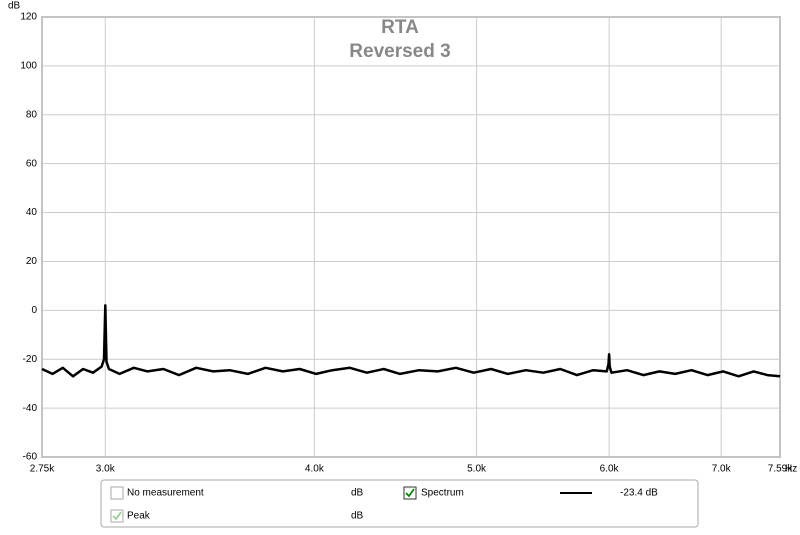 The height and width of the screenshot is (535, 800). What do you see at coordinates (477, 469) in the screenshot?
I see `x-tick-label: 5.0k` at bounding box center [477, 469].